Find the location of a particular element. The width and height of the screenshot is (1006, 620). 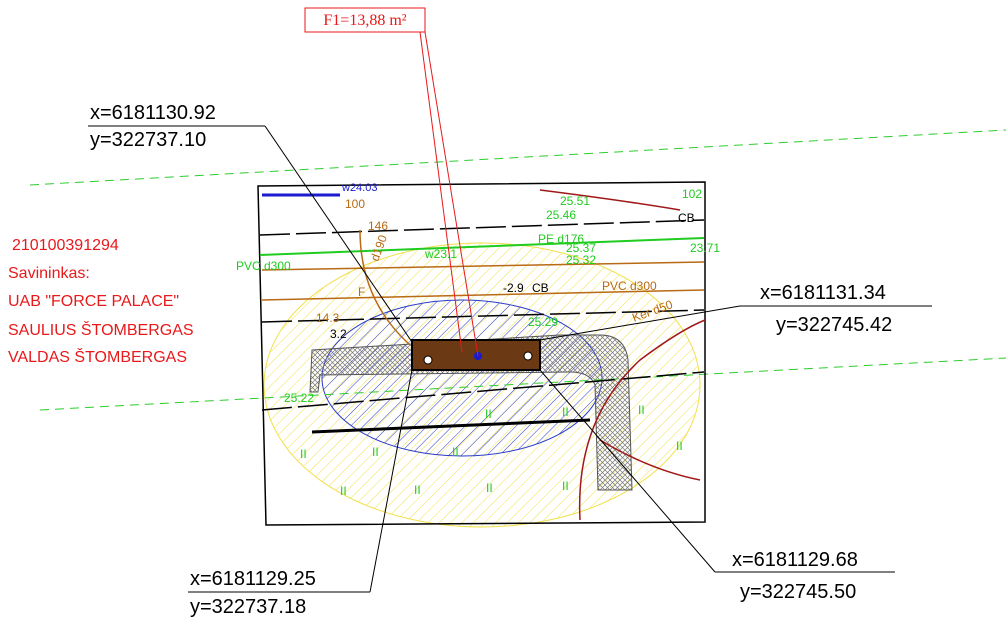

parcel-id: 210100391294 is located at coordinates (65, 245).